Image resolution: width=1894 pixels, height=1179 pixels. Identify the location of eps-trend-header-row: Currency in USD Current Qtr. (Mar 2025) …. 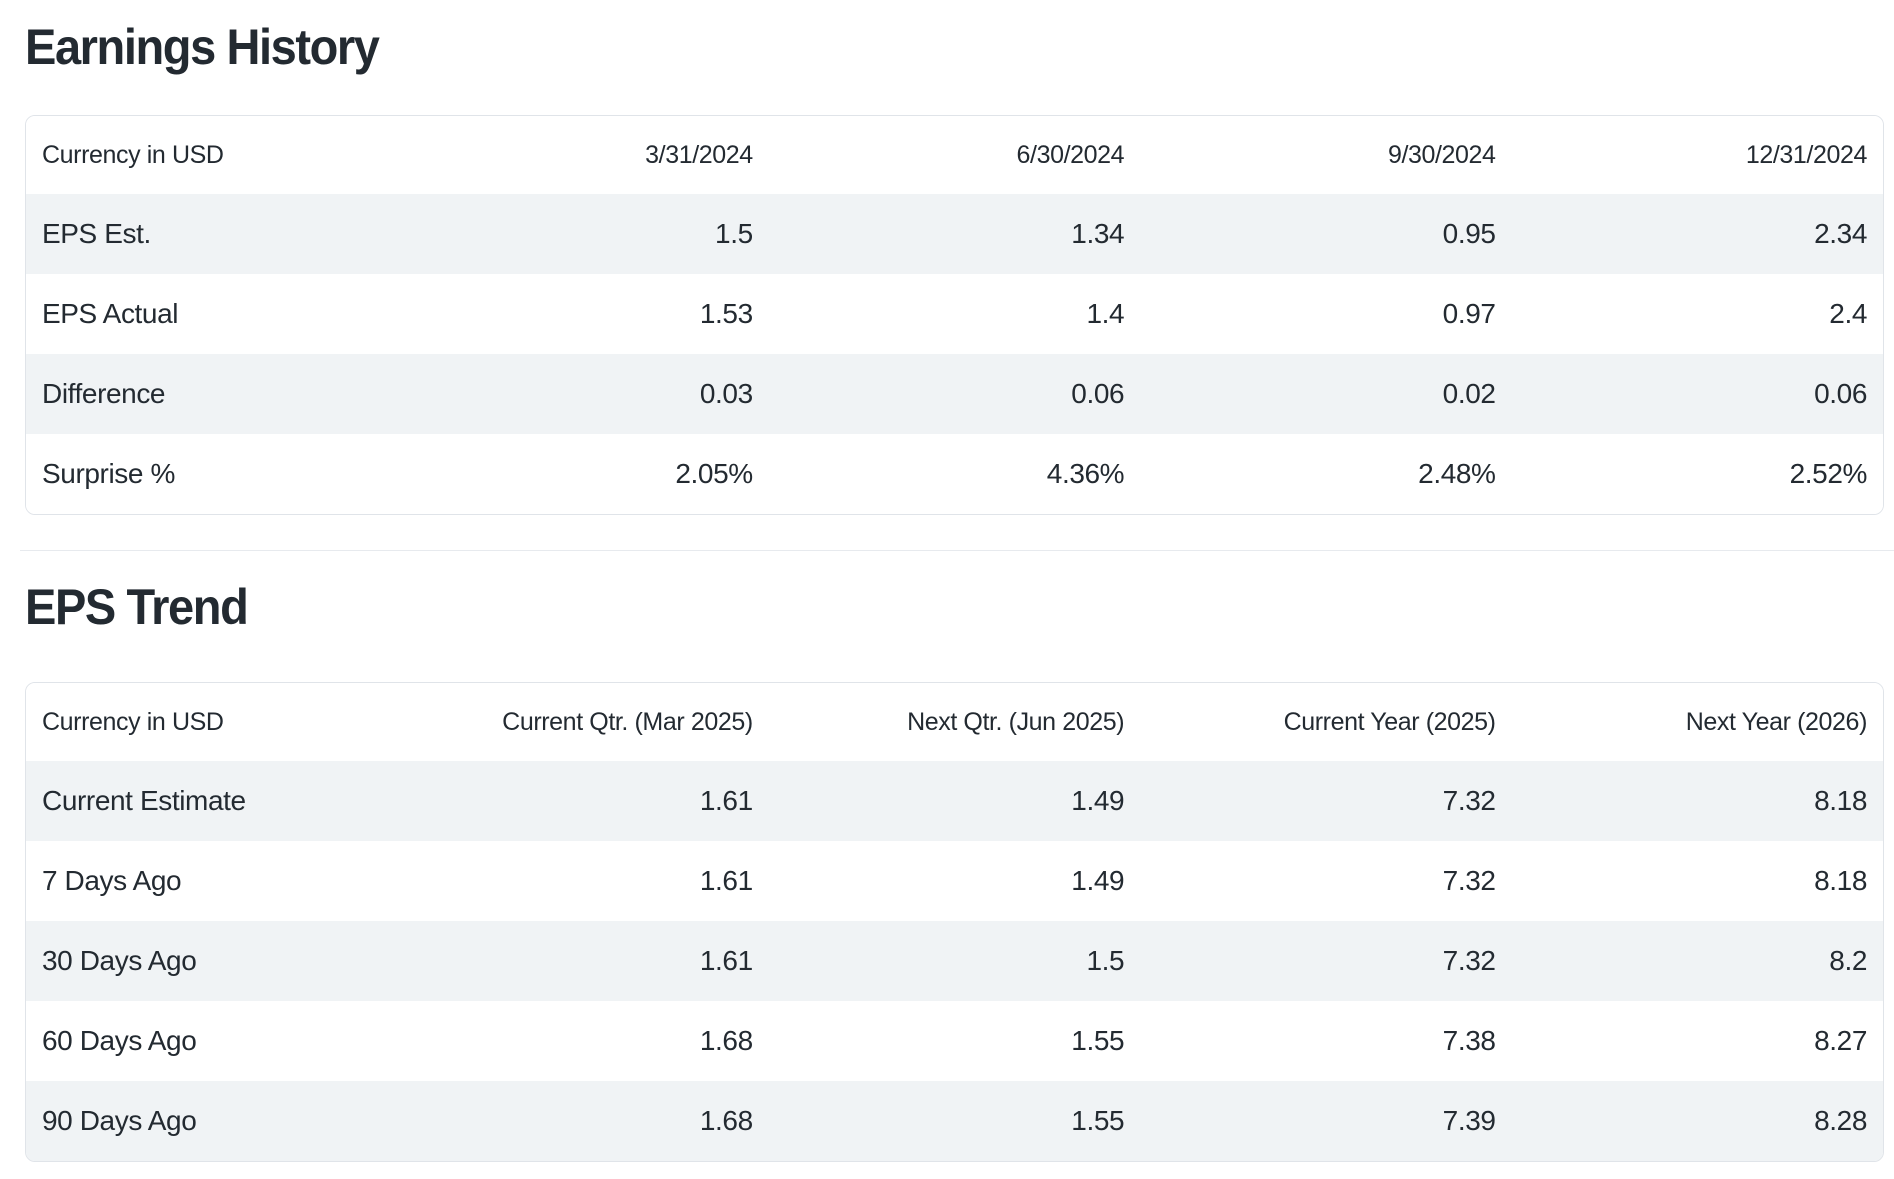
(954, 722).